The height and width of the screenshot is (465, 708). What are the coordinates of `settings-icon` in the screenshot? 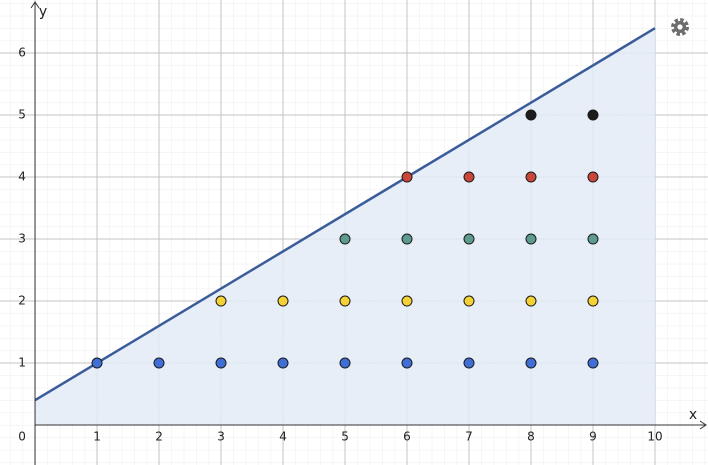 It's located at (680, 27).